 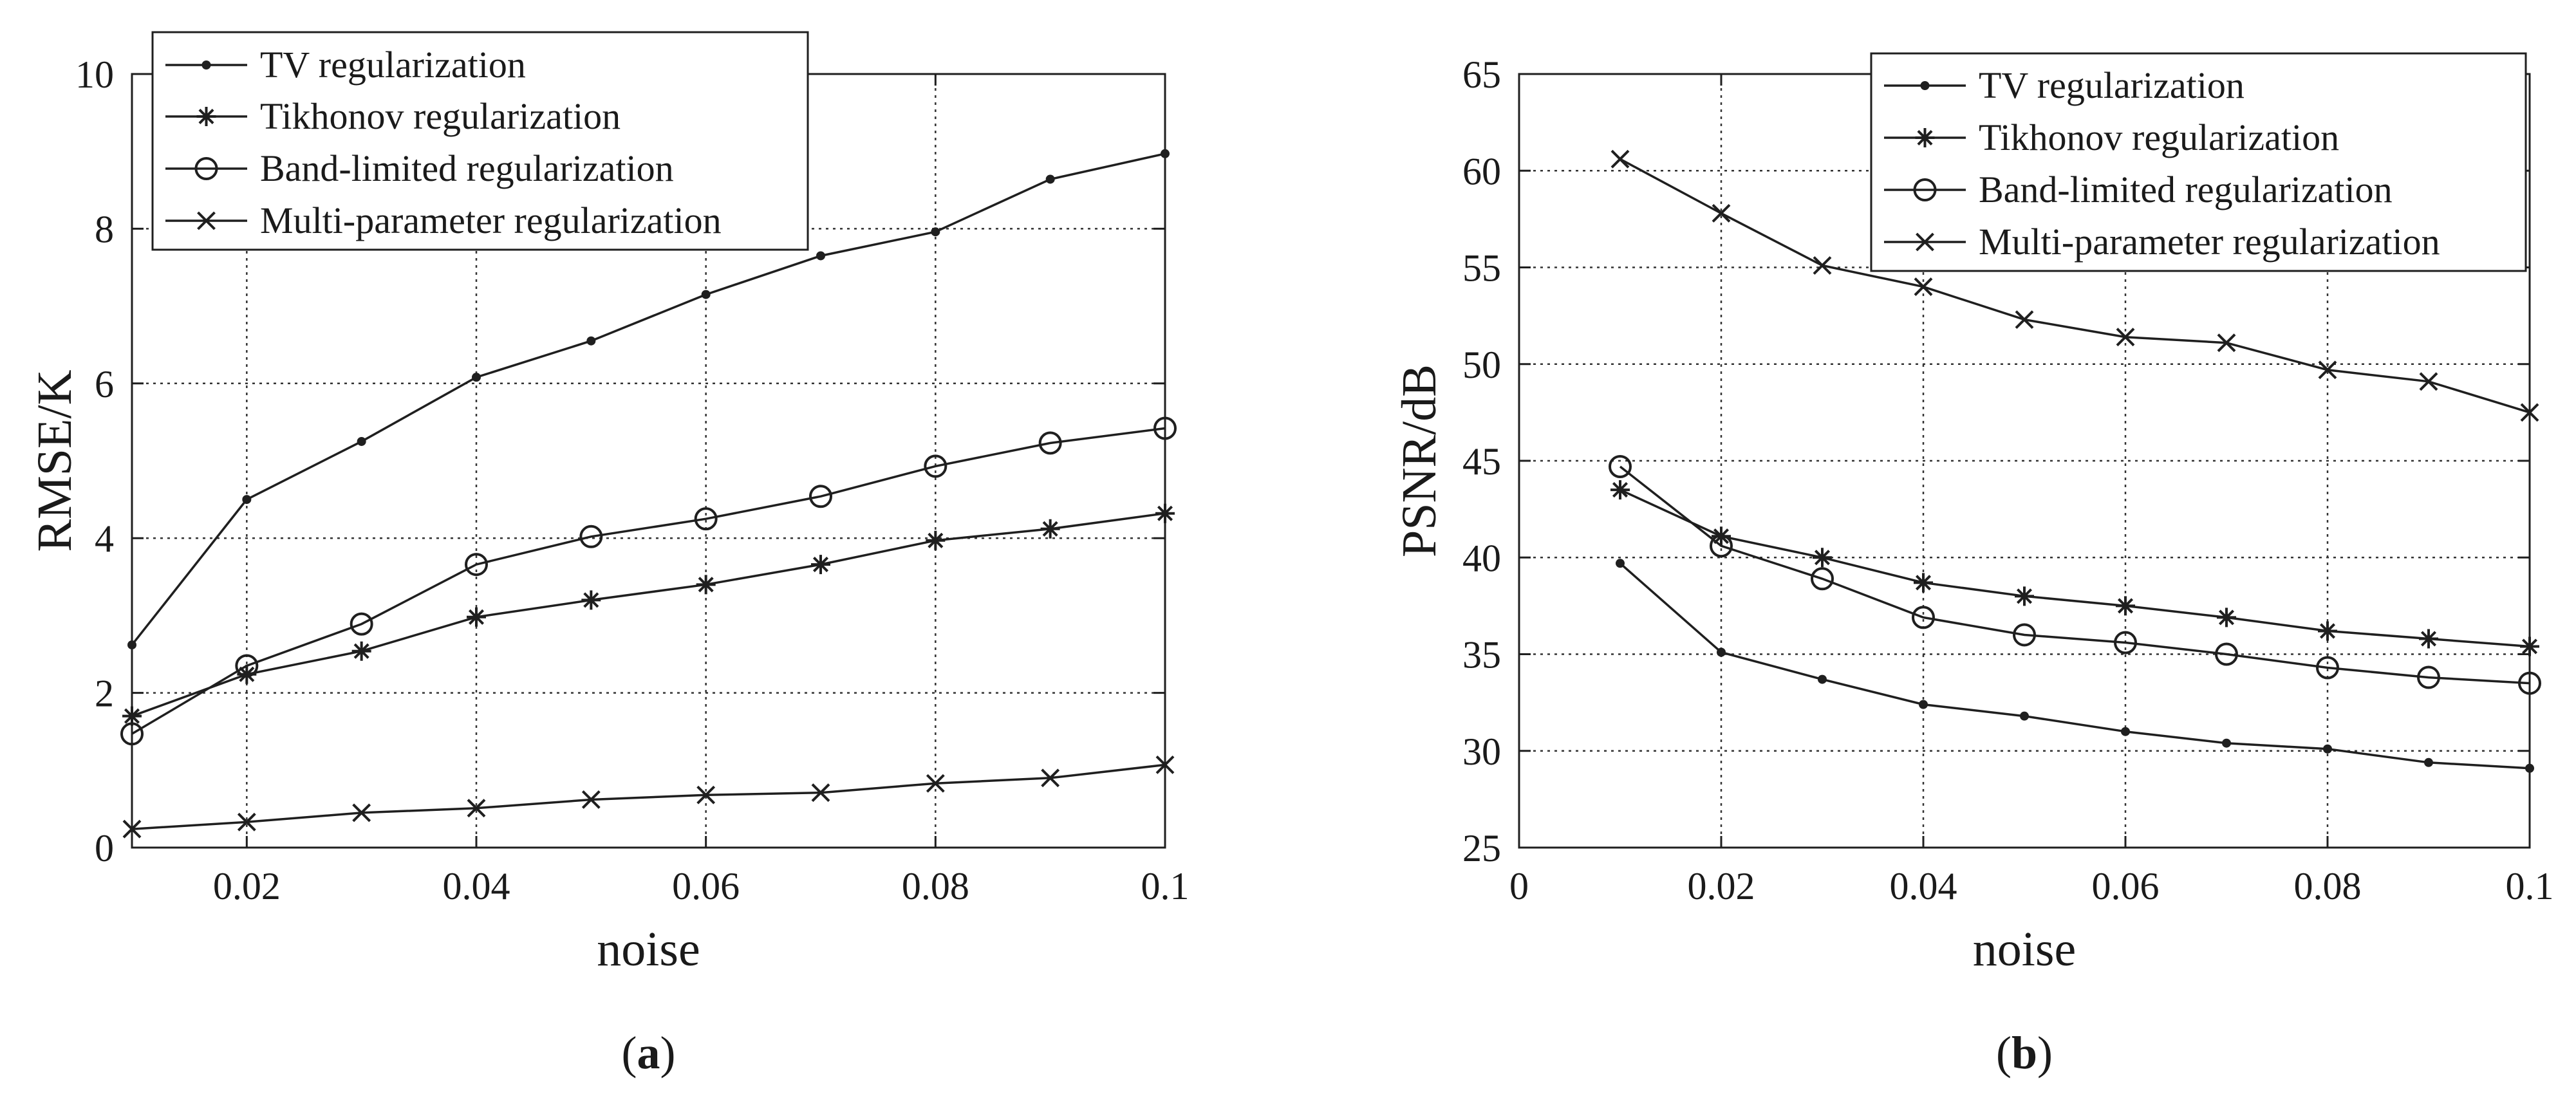 I want to click on y-tick-label: 50, so click(x=1481, y=365).